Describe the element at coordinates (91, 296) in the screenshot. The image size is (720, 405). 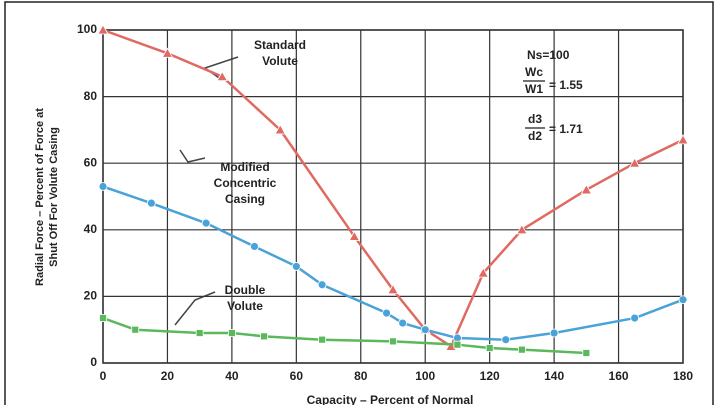
I see `y-tick-label: 20` at that location.